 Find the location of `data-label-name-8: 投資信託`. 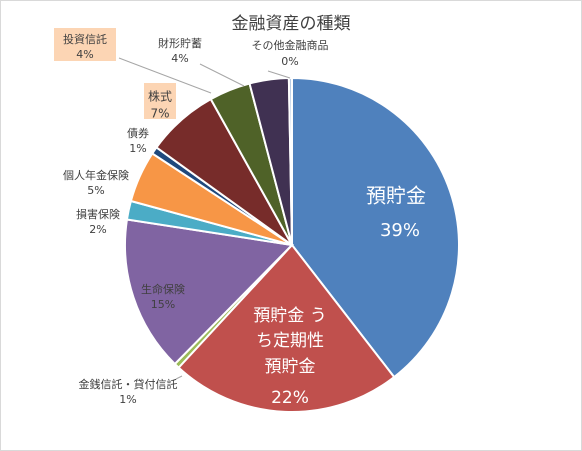

data-label-name-8: 投資信託 is located at coordinates (85, 39).